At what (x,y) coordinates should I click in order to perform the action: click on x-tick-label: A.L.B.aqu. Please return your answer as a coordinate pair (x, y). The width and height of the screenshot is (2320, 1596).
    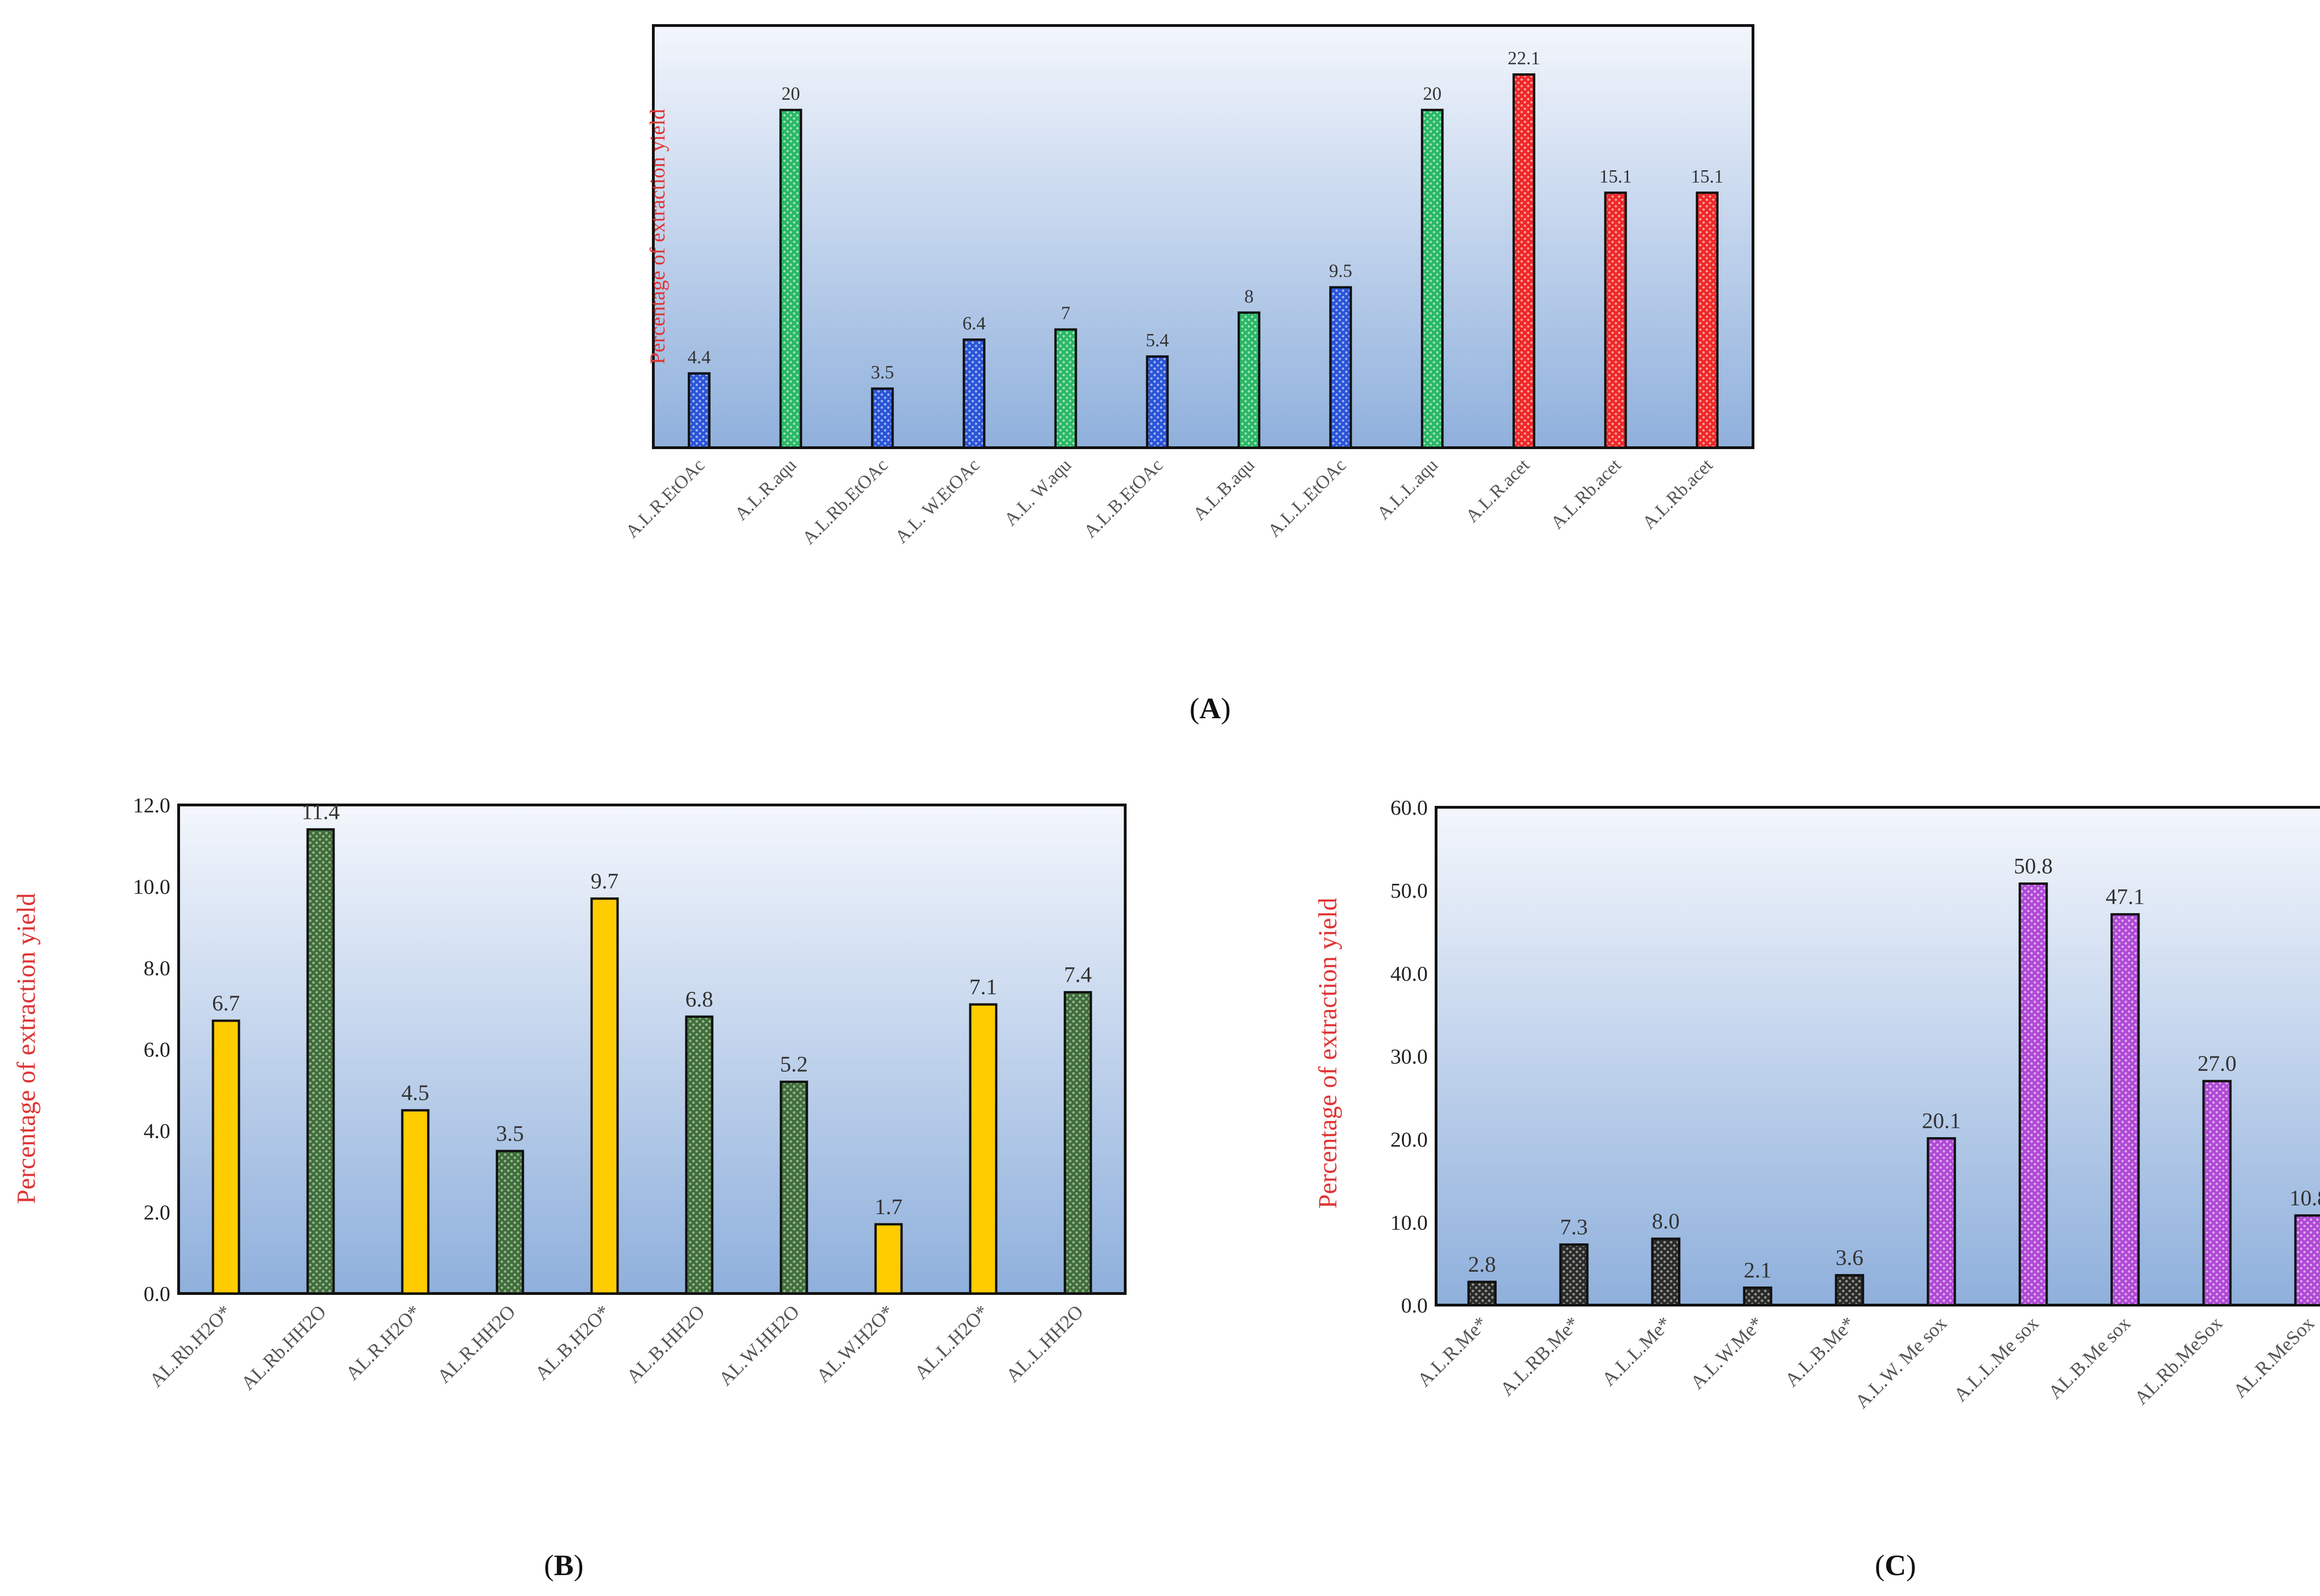
    Looking at the image, I should click on (1224, 489).